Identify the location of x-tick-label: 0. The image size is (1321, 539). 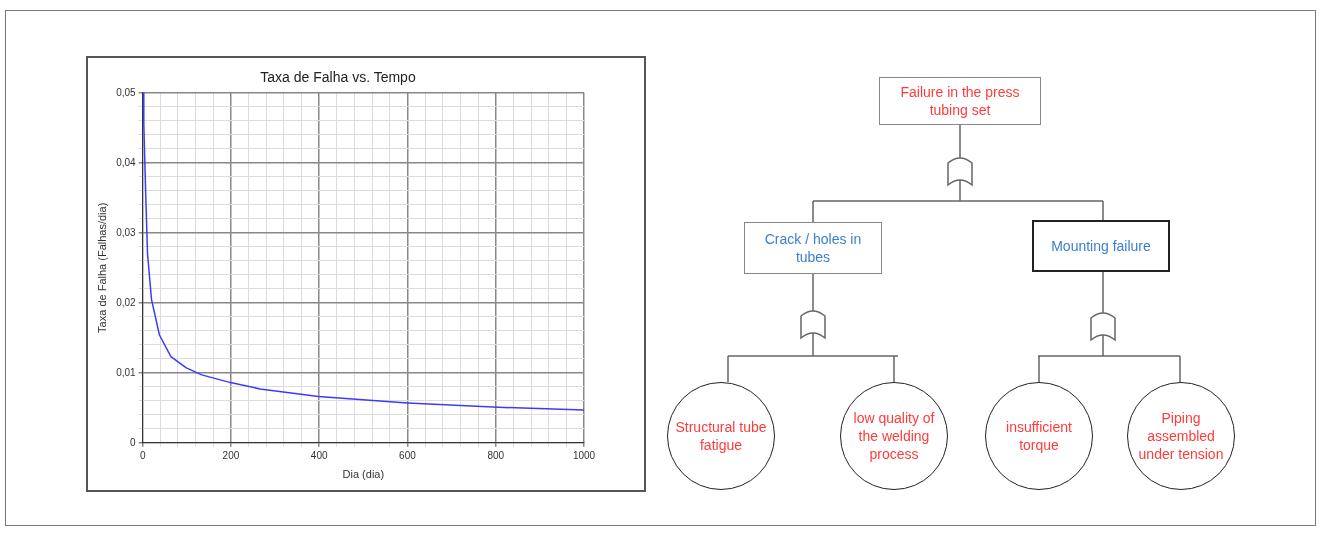
(142, 455).